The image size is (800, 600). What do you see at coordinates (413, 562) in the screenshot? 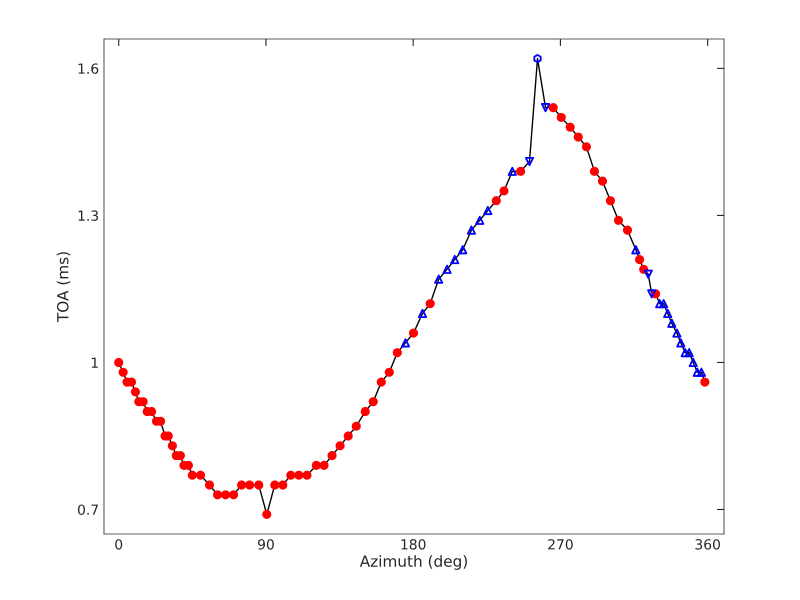
I see `x-axis-title: Azimuth (deg)` at bounding box center [413, 562].